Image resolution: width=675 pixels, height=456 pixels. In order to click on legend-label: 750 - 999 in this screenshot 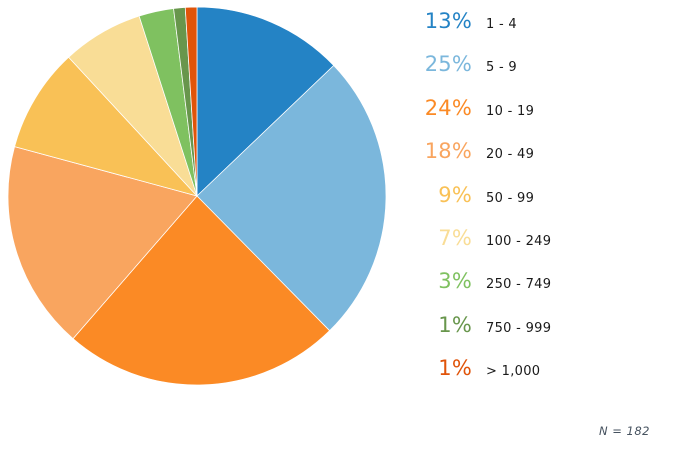, I will do `click(519, 328)`.